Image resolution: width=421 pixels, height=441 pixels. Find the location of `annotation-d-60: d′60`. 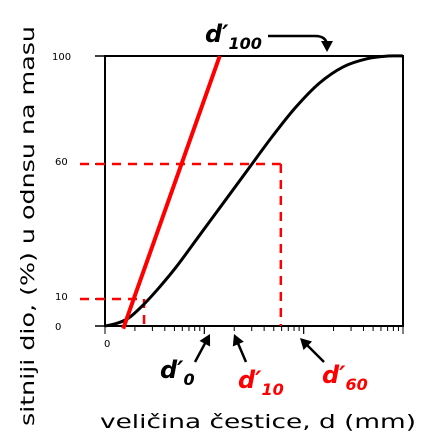

annotation-d-60: d′60 is located at coordinates (334, 366).